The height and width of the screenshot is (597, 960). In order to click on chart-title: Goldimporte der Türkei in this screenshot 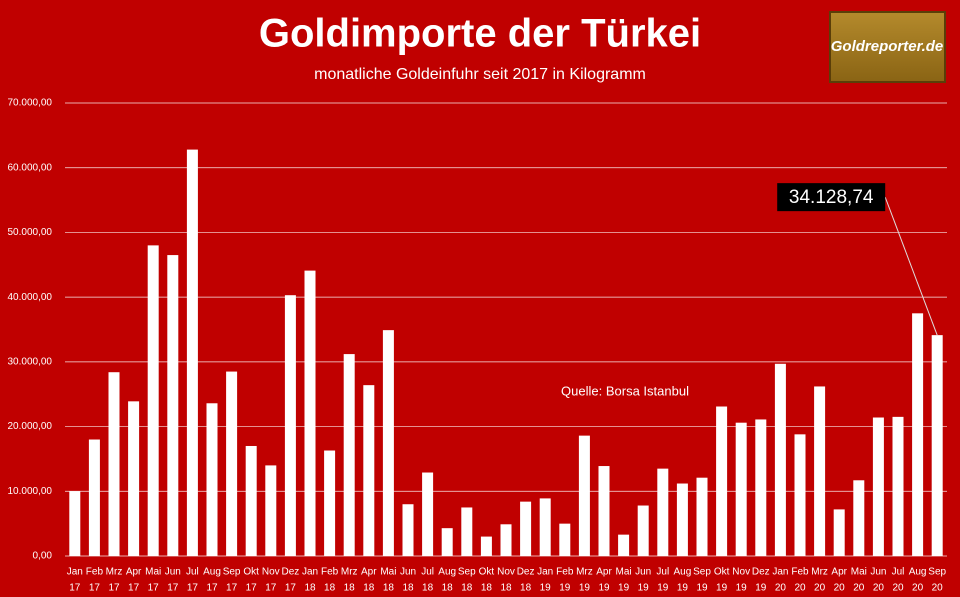, I will do `click(480, 34)`.